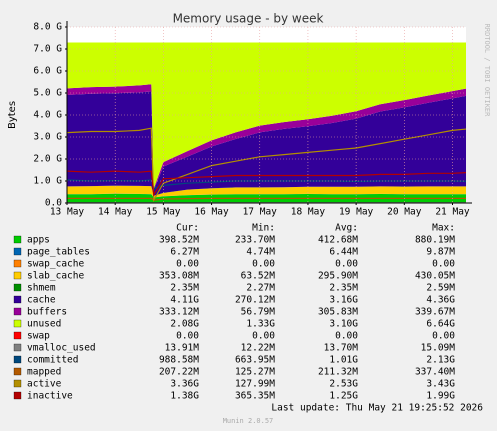  I want to click on legend-value: 3.43G, so click(440, 384).